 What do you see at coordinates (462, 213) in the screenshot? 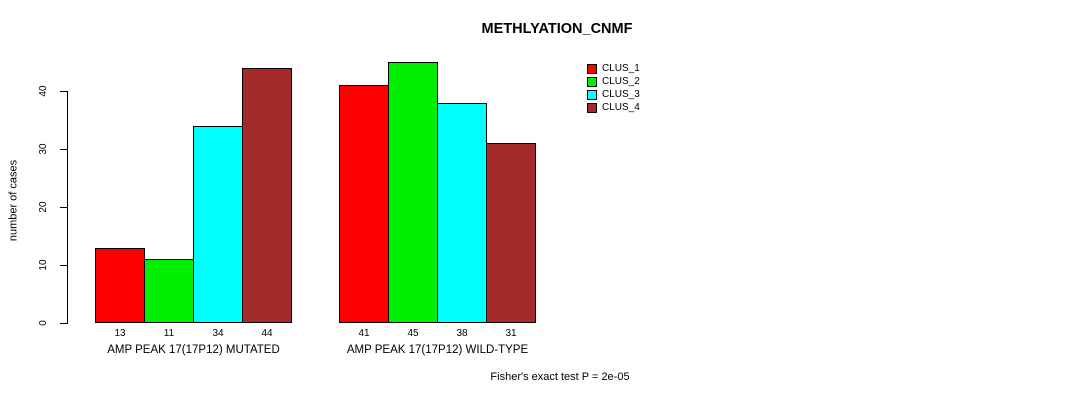
I see `bar-clus_3-group2` at bounding box center [462, 213].